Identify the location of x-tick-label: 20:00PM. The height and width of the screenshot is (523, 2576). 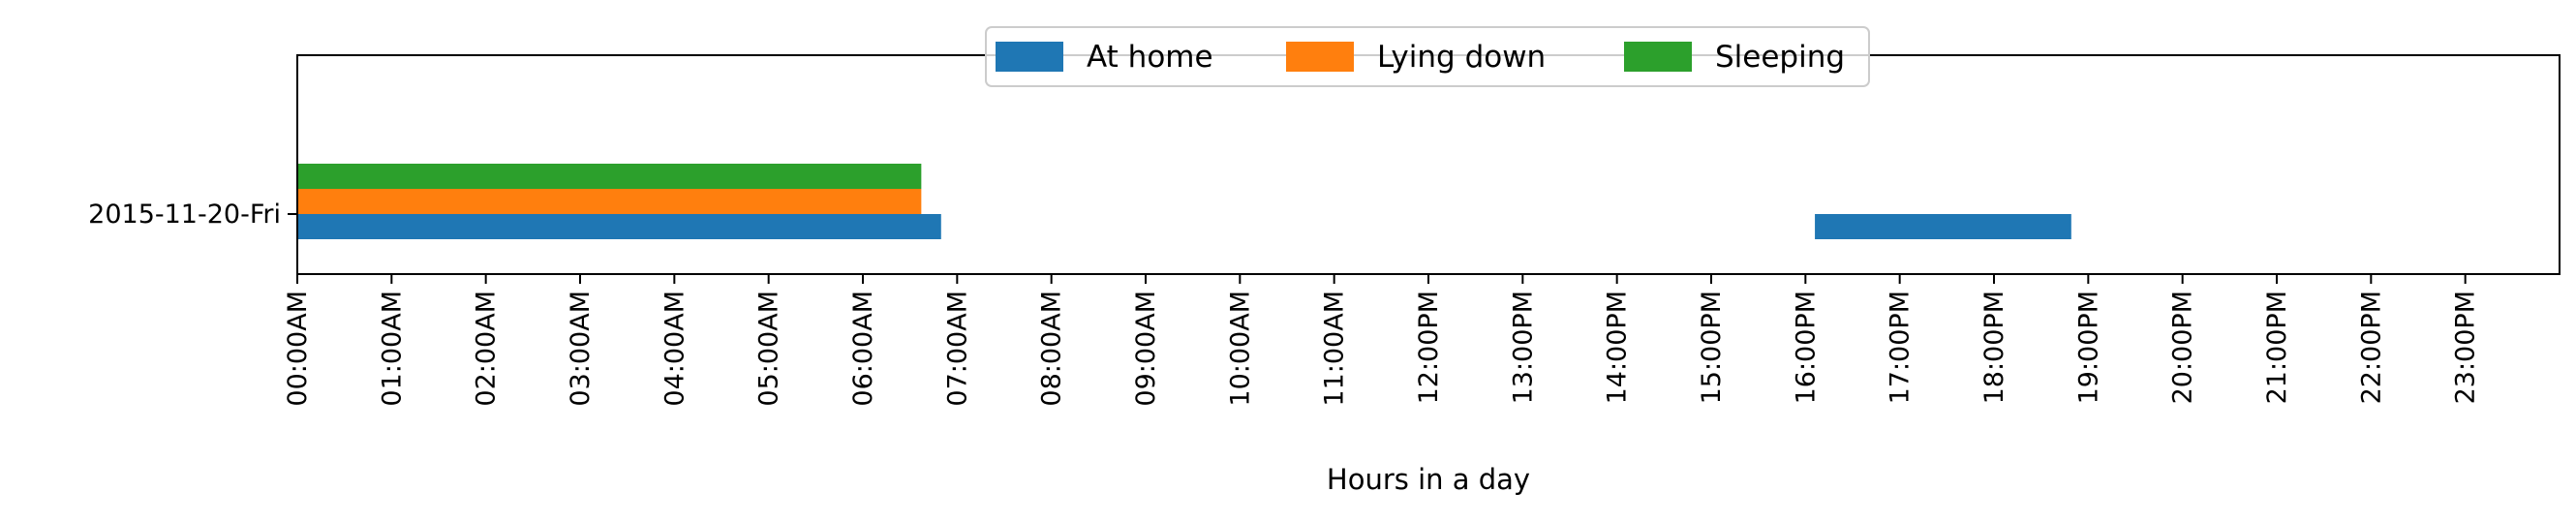
(2183, 347).